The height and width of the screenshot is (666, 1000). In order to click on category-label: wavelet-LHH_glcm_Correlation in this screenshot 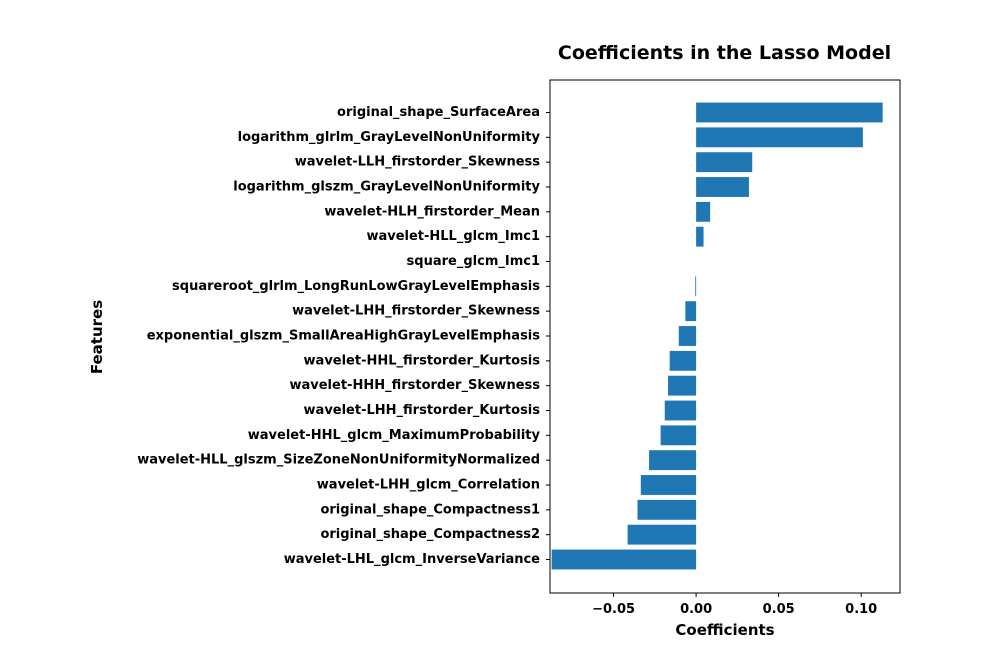, I will do `click(428, 485)`.